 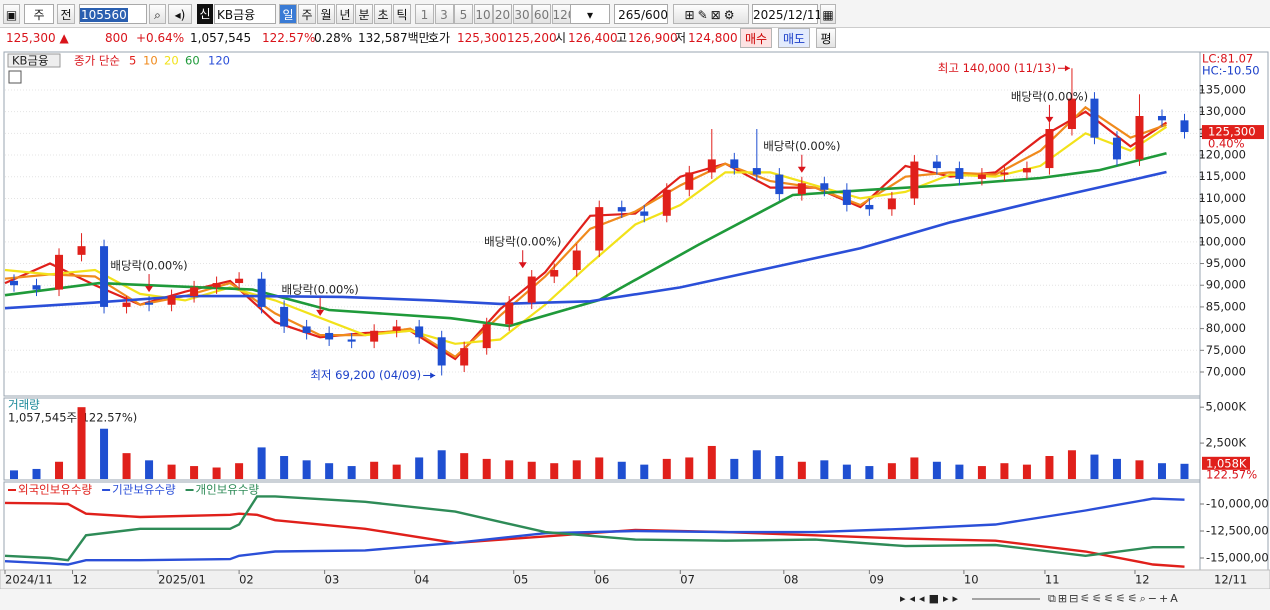 What do you see at coordinates (80, 580) in the screenshot?
I see `x-tick-label: 12` at bounding box center [80, 580].